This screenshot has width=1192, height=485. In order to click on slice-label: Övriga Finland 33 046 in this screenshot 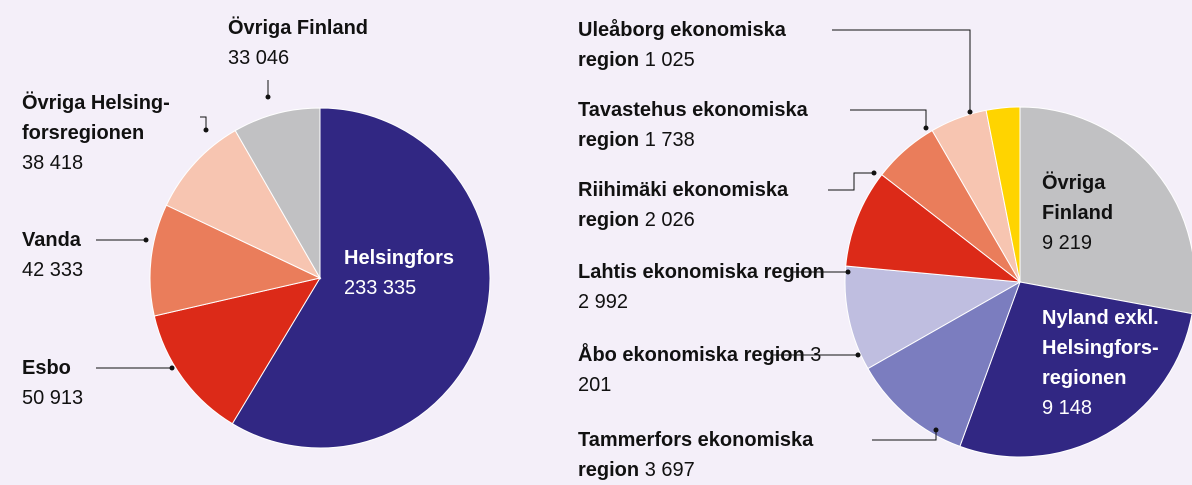, I will do `click(328, 43)`.